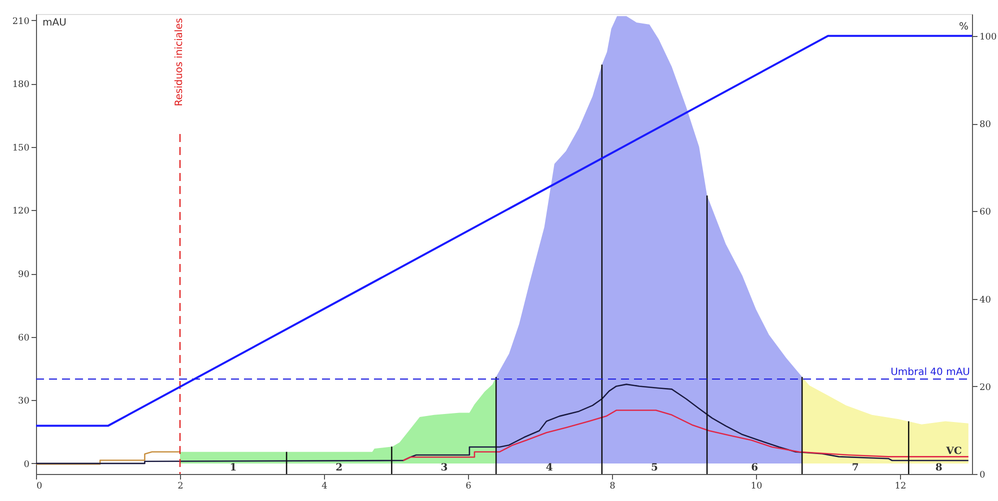 This screenshot has width=998, height=501. Describe the element at coordinates (21, 148) in the screenshot. I see `y-tick-label: 150` at that location.